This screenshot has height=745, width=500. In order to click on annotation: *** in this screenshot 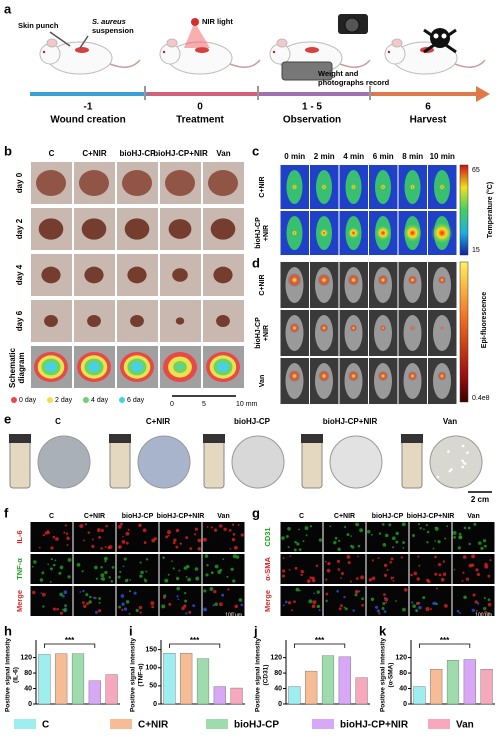, I will do `click(445, 640)`.